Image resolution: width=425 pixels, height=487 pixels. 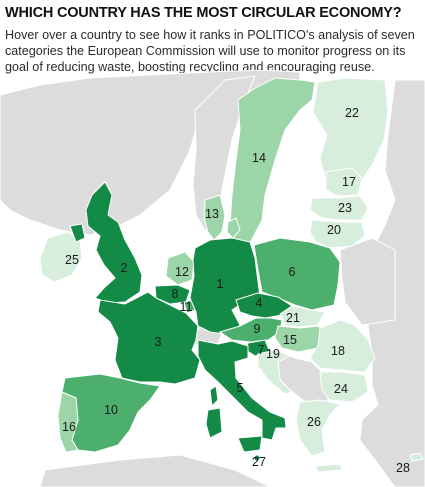 What do you see at coordinates (259, 158) in the screenshot?
I see `rank-label-sweden: 14` at bounding box center [259, 158].